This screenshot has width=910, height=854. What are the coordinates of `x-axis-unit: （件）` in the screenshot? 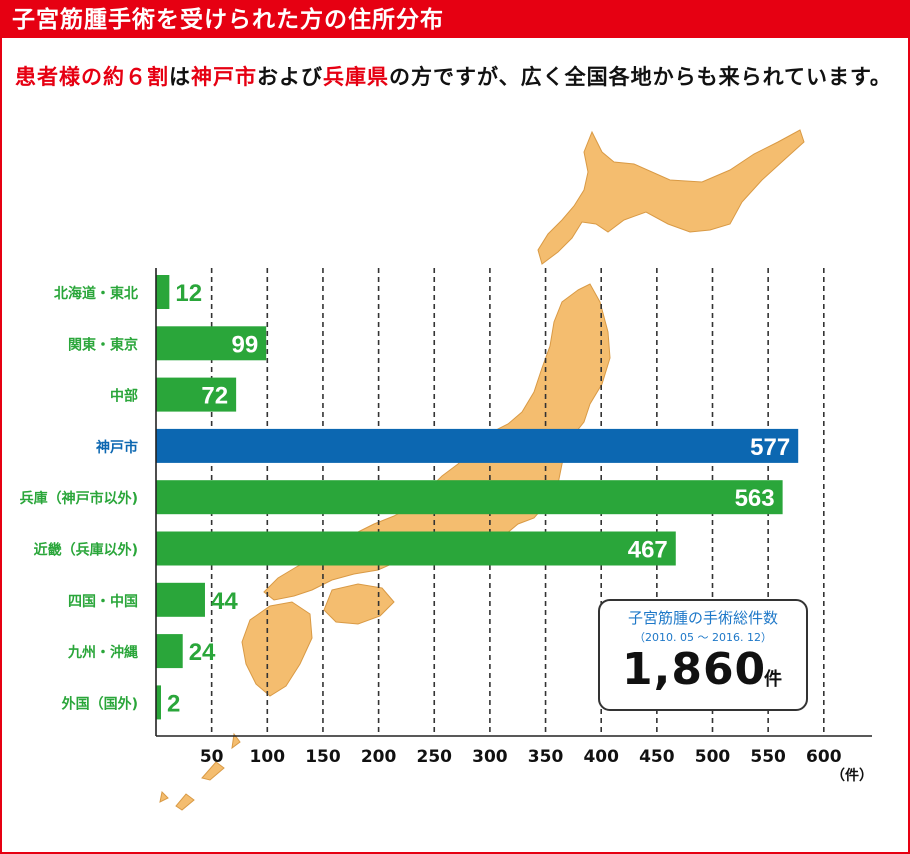 It's located at (852, 775).